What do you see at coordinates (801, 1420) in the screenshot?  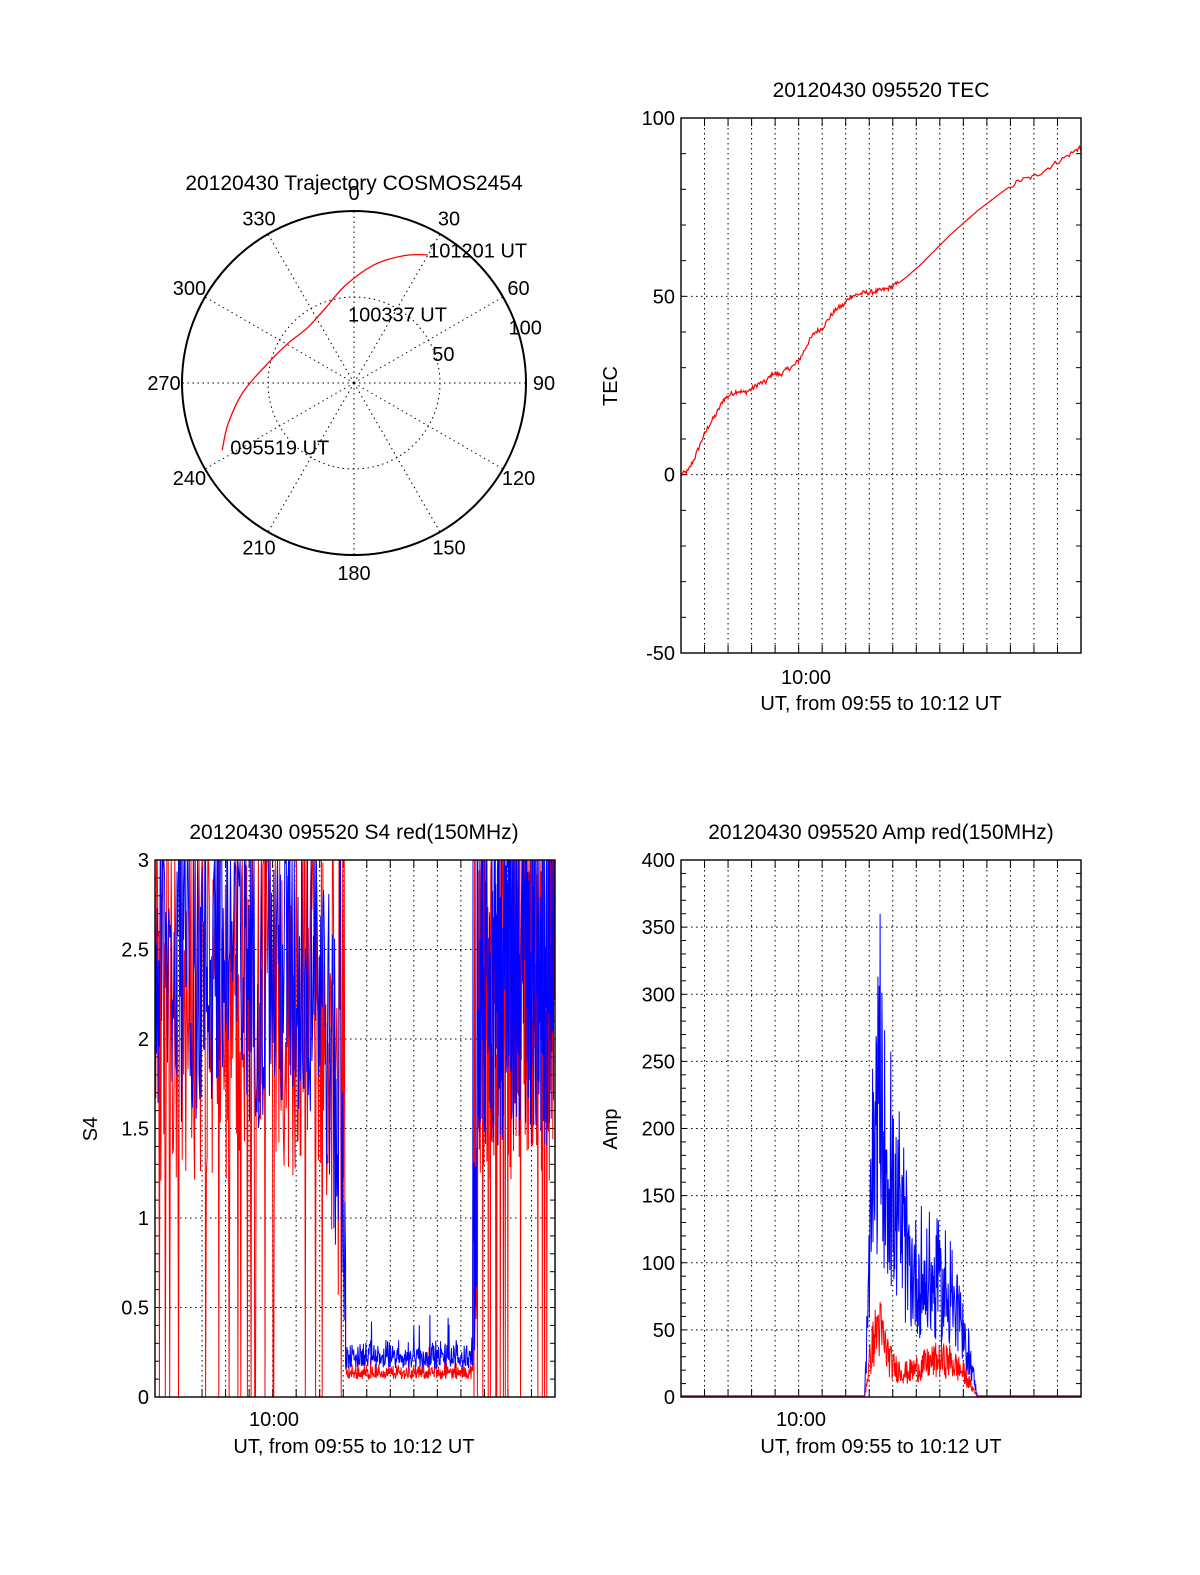 I see `amp-x-tick-label: 10:00` at bounding box center [801, 1420].